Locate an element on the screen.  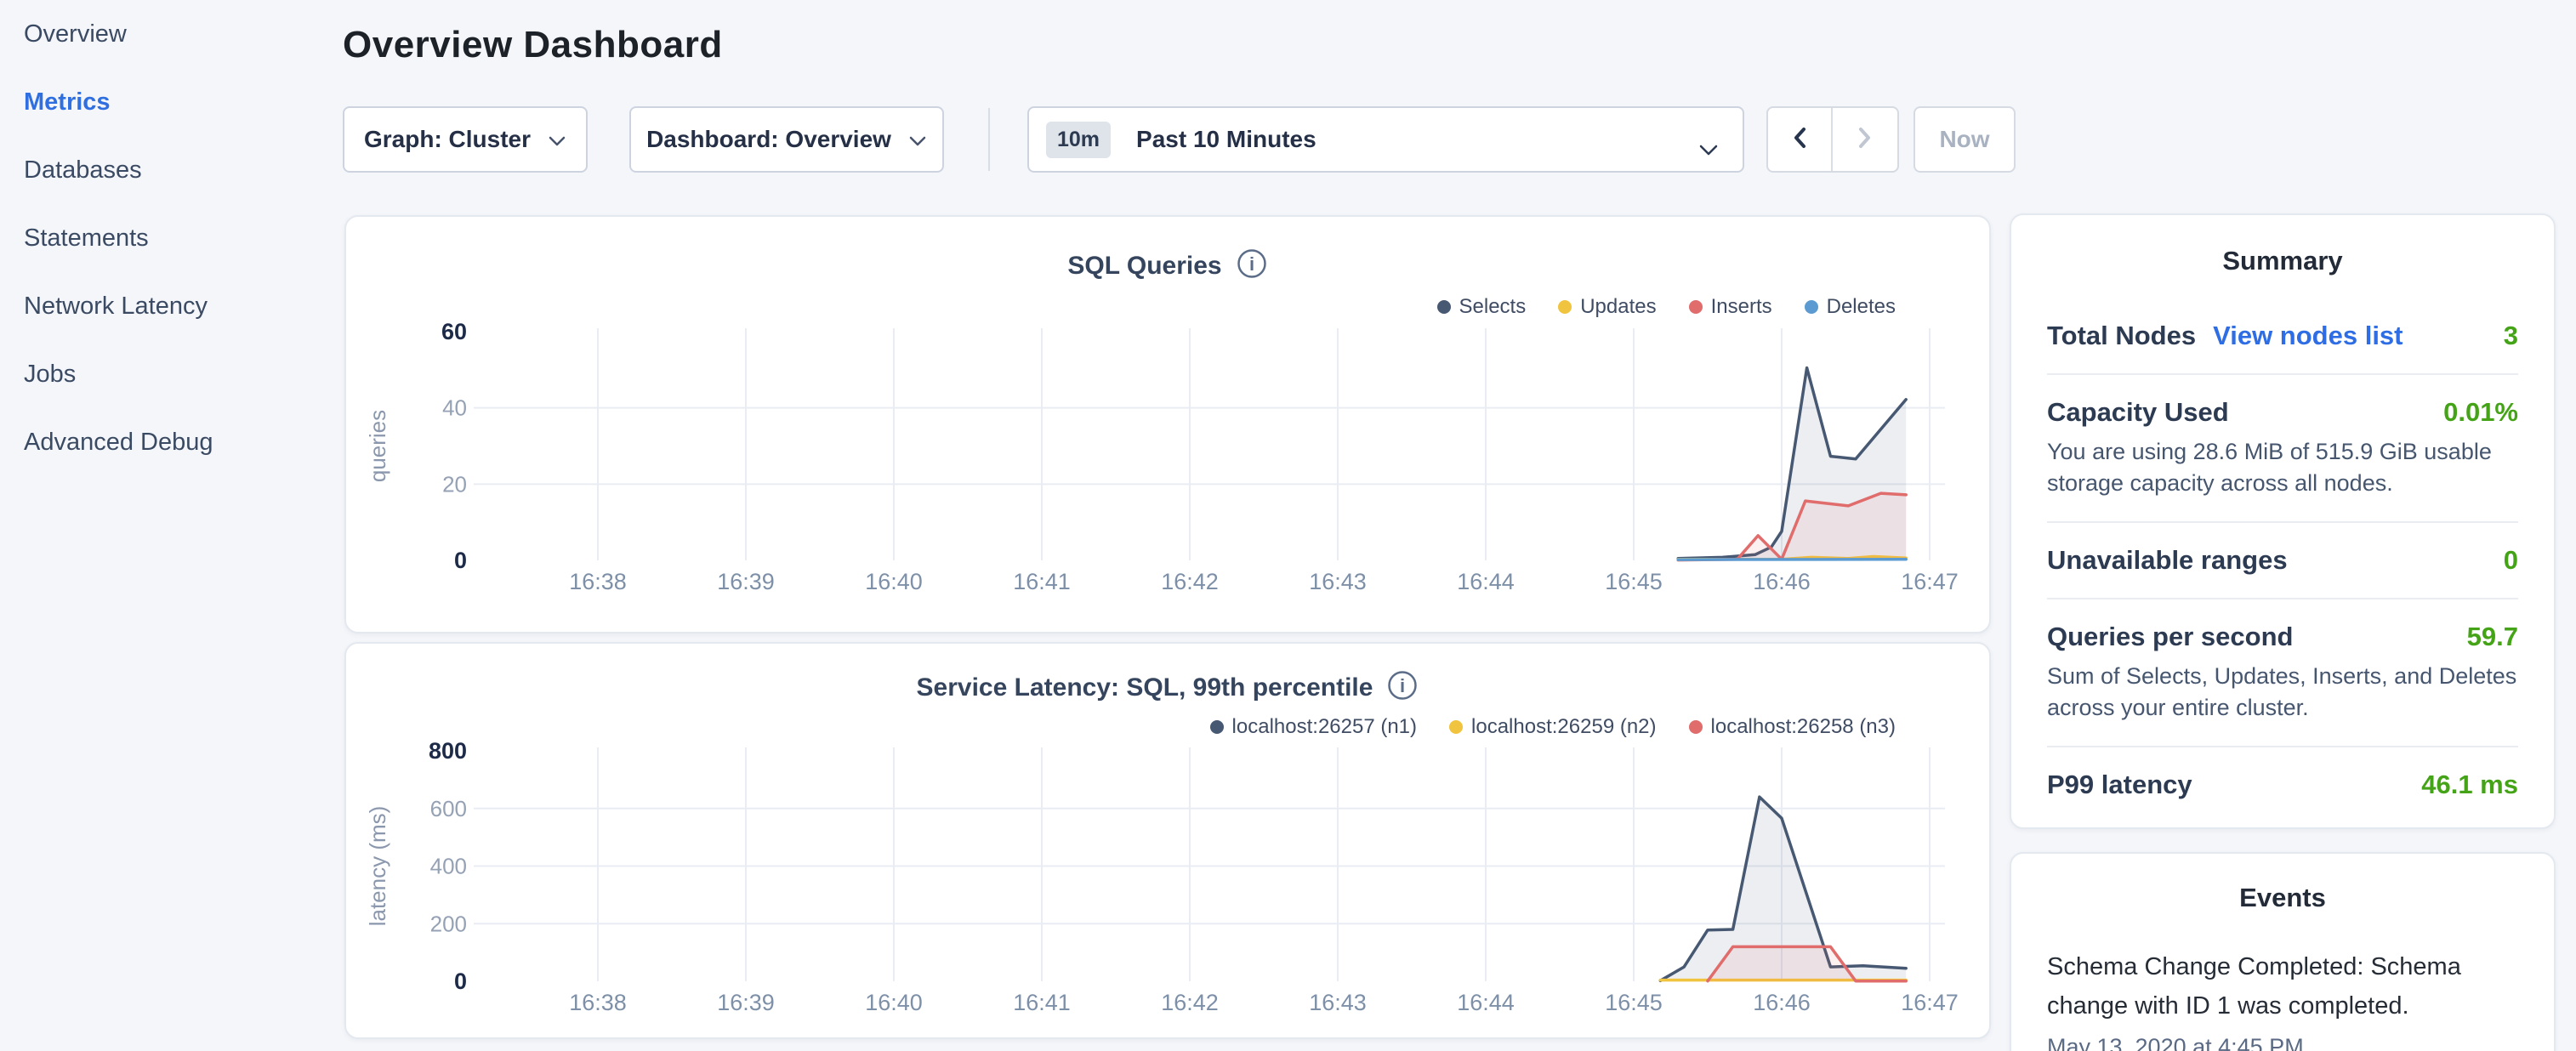
time-window-dropdown: 10m Past 10 Minutes is located at coordinates (1385, 140).